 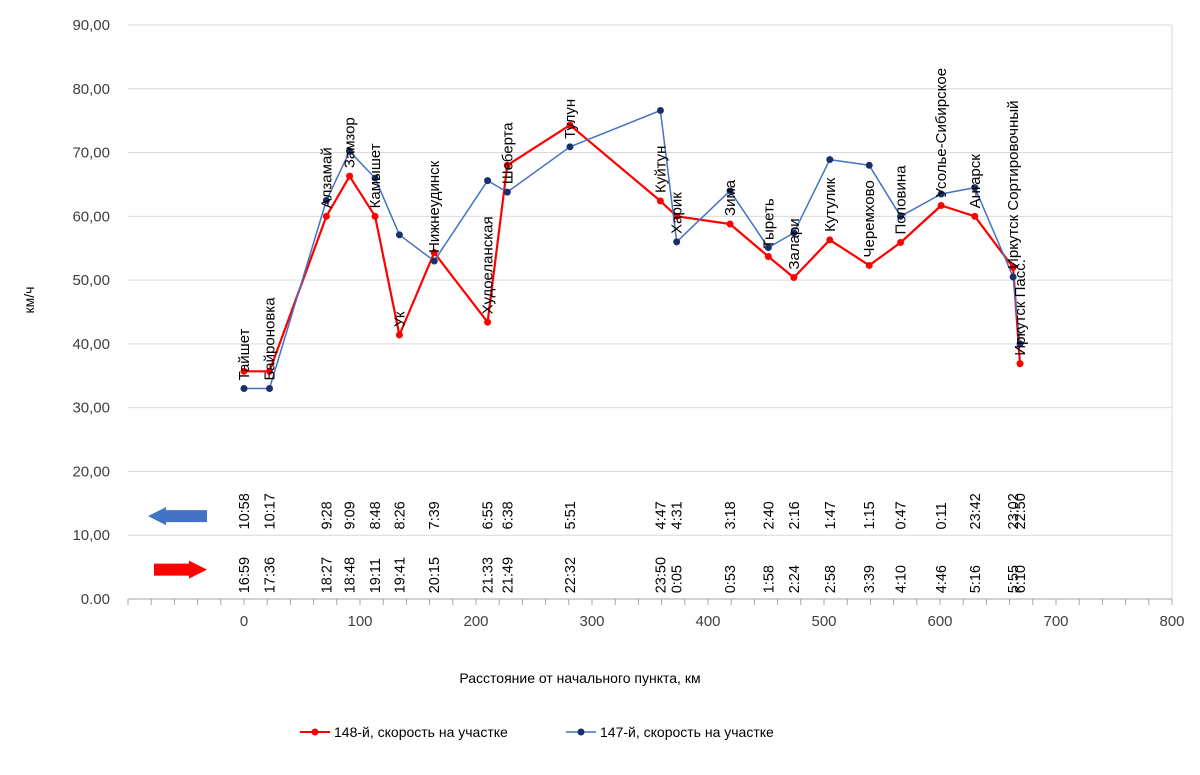 I want to click on time-label-148: 5:16, so click(x=976, y=579).